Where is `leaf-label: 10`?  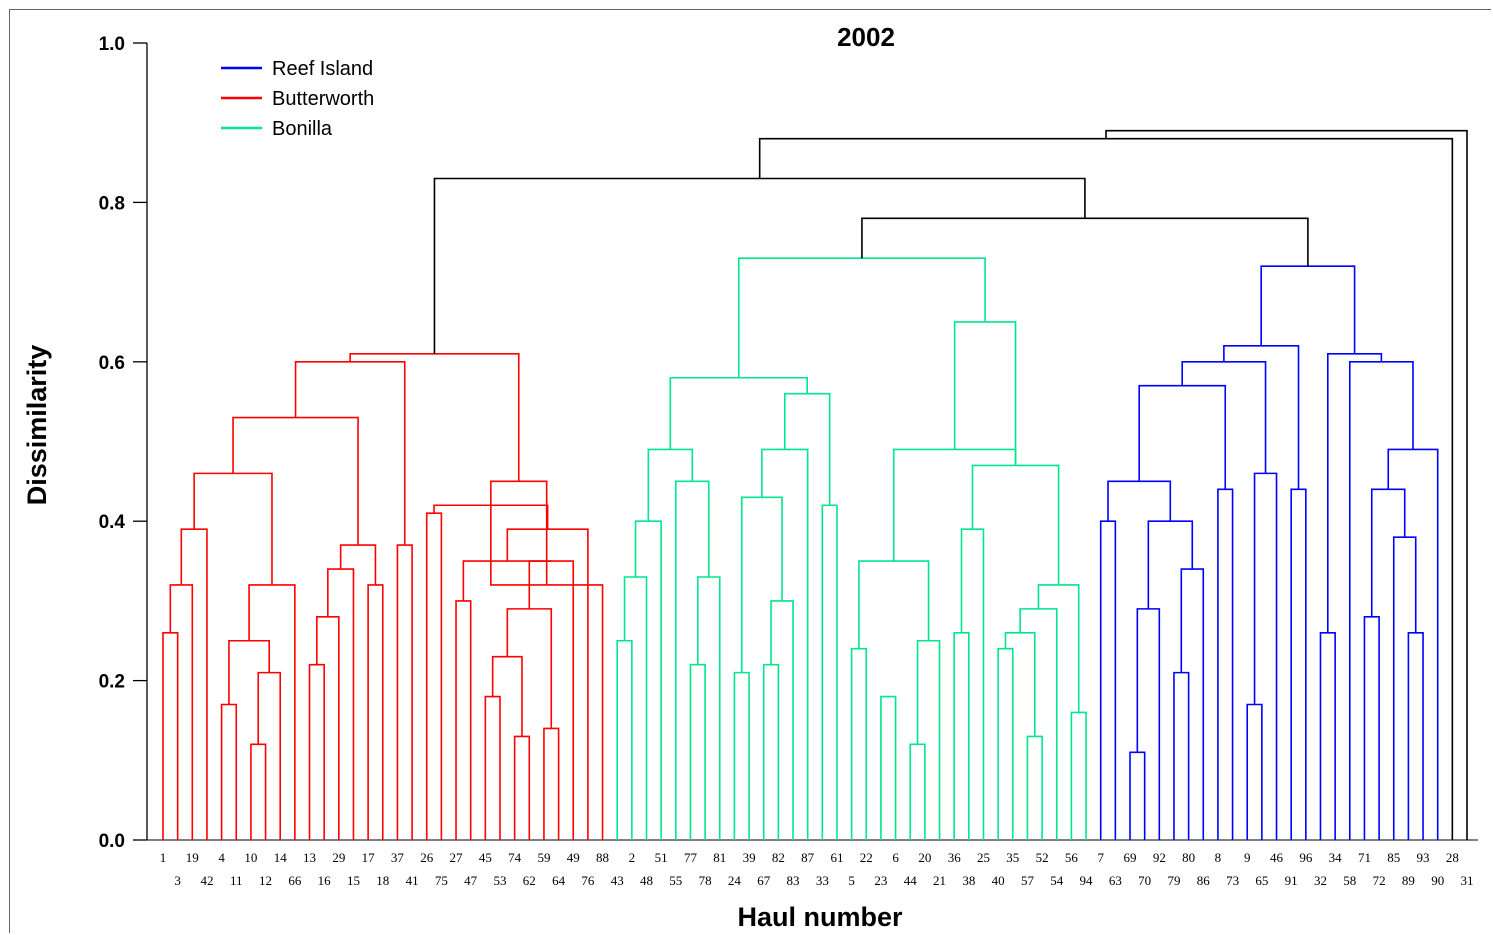
leaf-label: 10 is located at coordinates (250, 857).